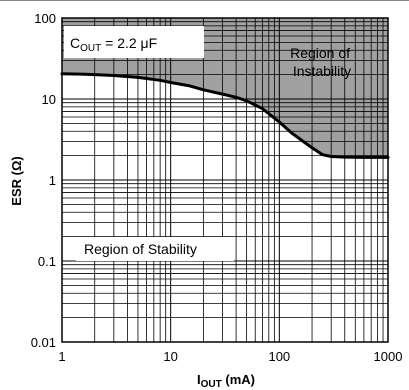 This screenshot has height=390, width=409. What do you see at coordinates (170, 356) in the screenshot?
I see `x-tick-label: 10` at bounding box center [170, 356].